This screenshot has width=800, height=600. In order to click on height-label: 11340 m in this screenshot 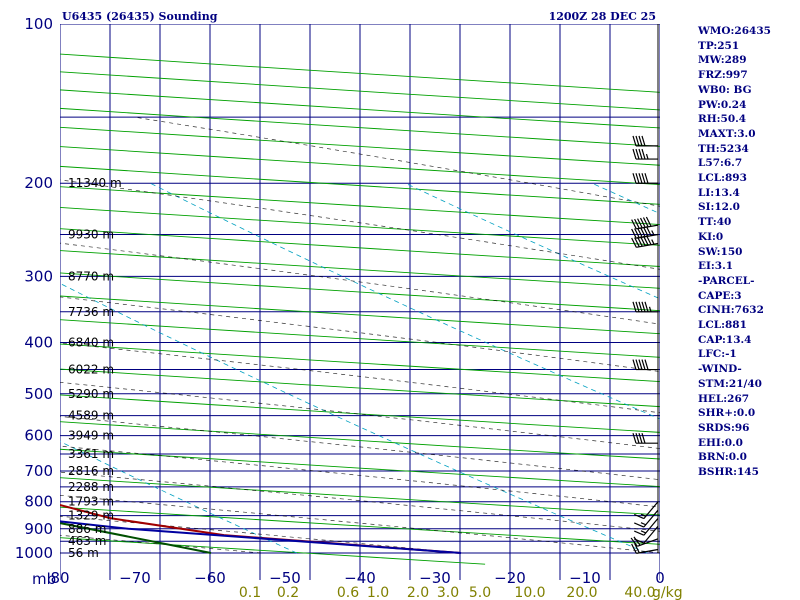, I will do `click(95, 183)`.